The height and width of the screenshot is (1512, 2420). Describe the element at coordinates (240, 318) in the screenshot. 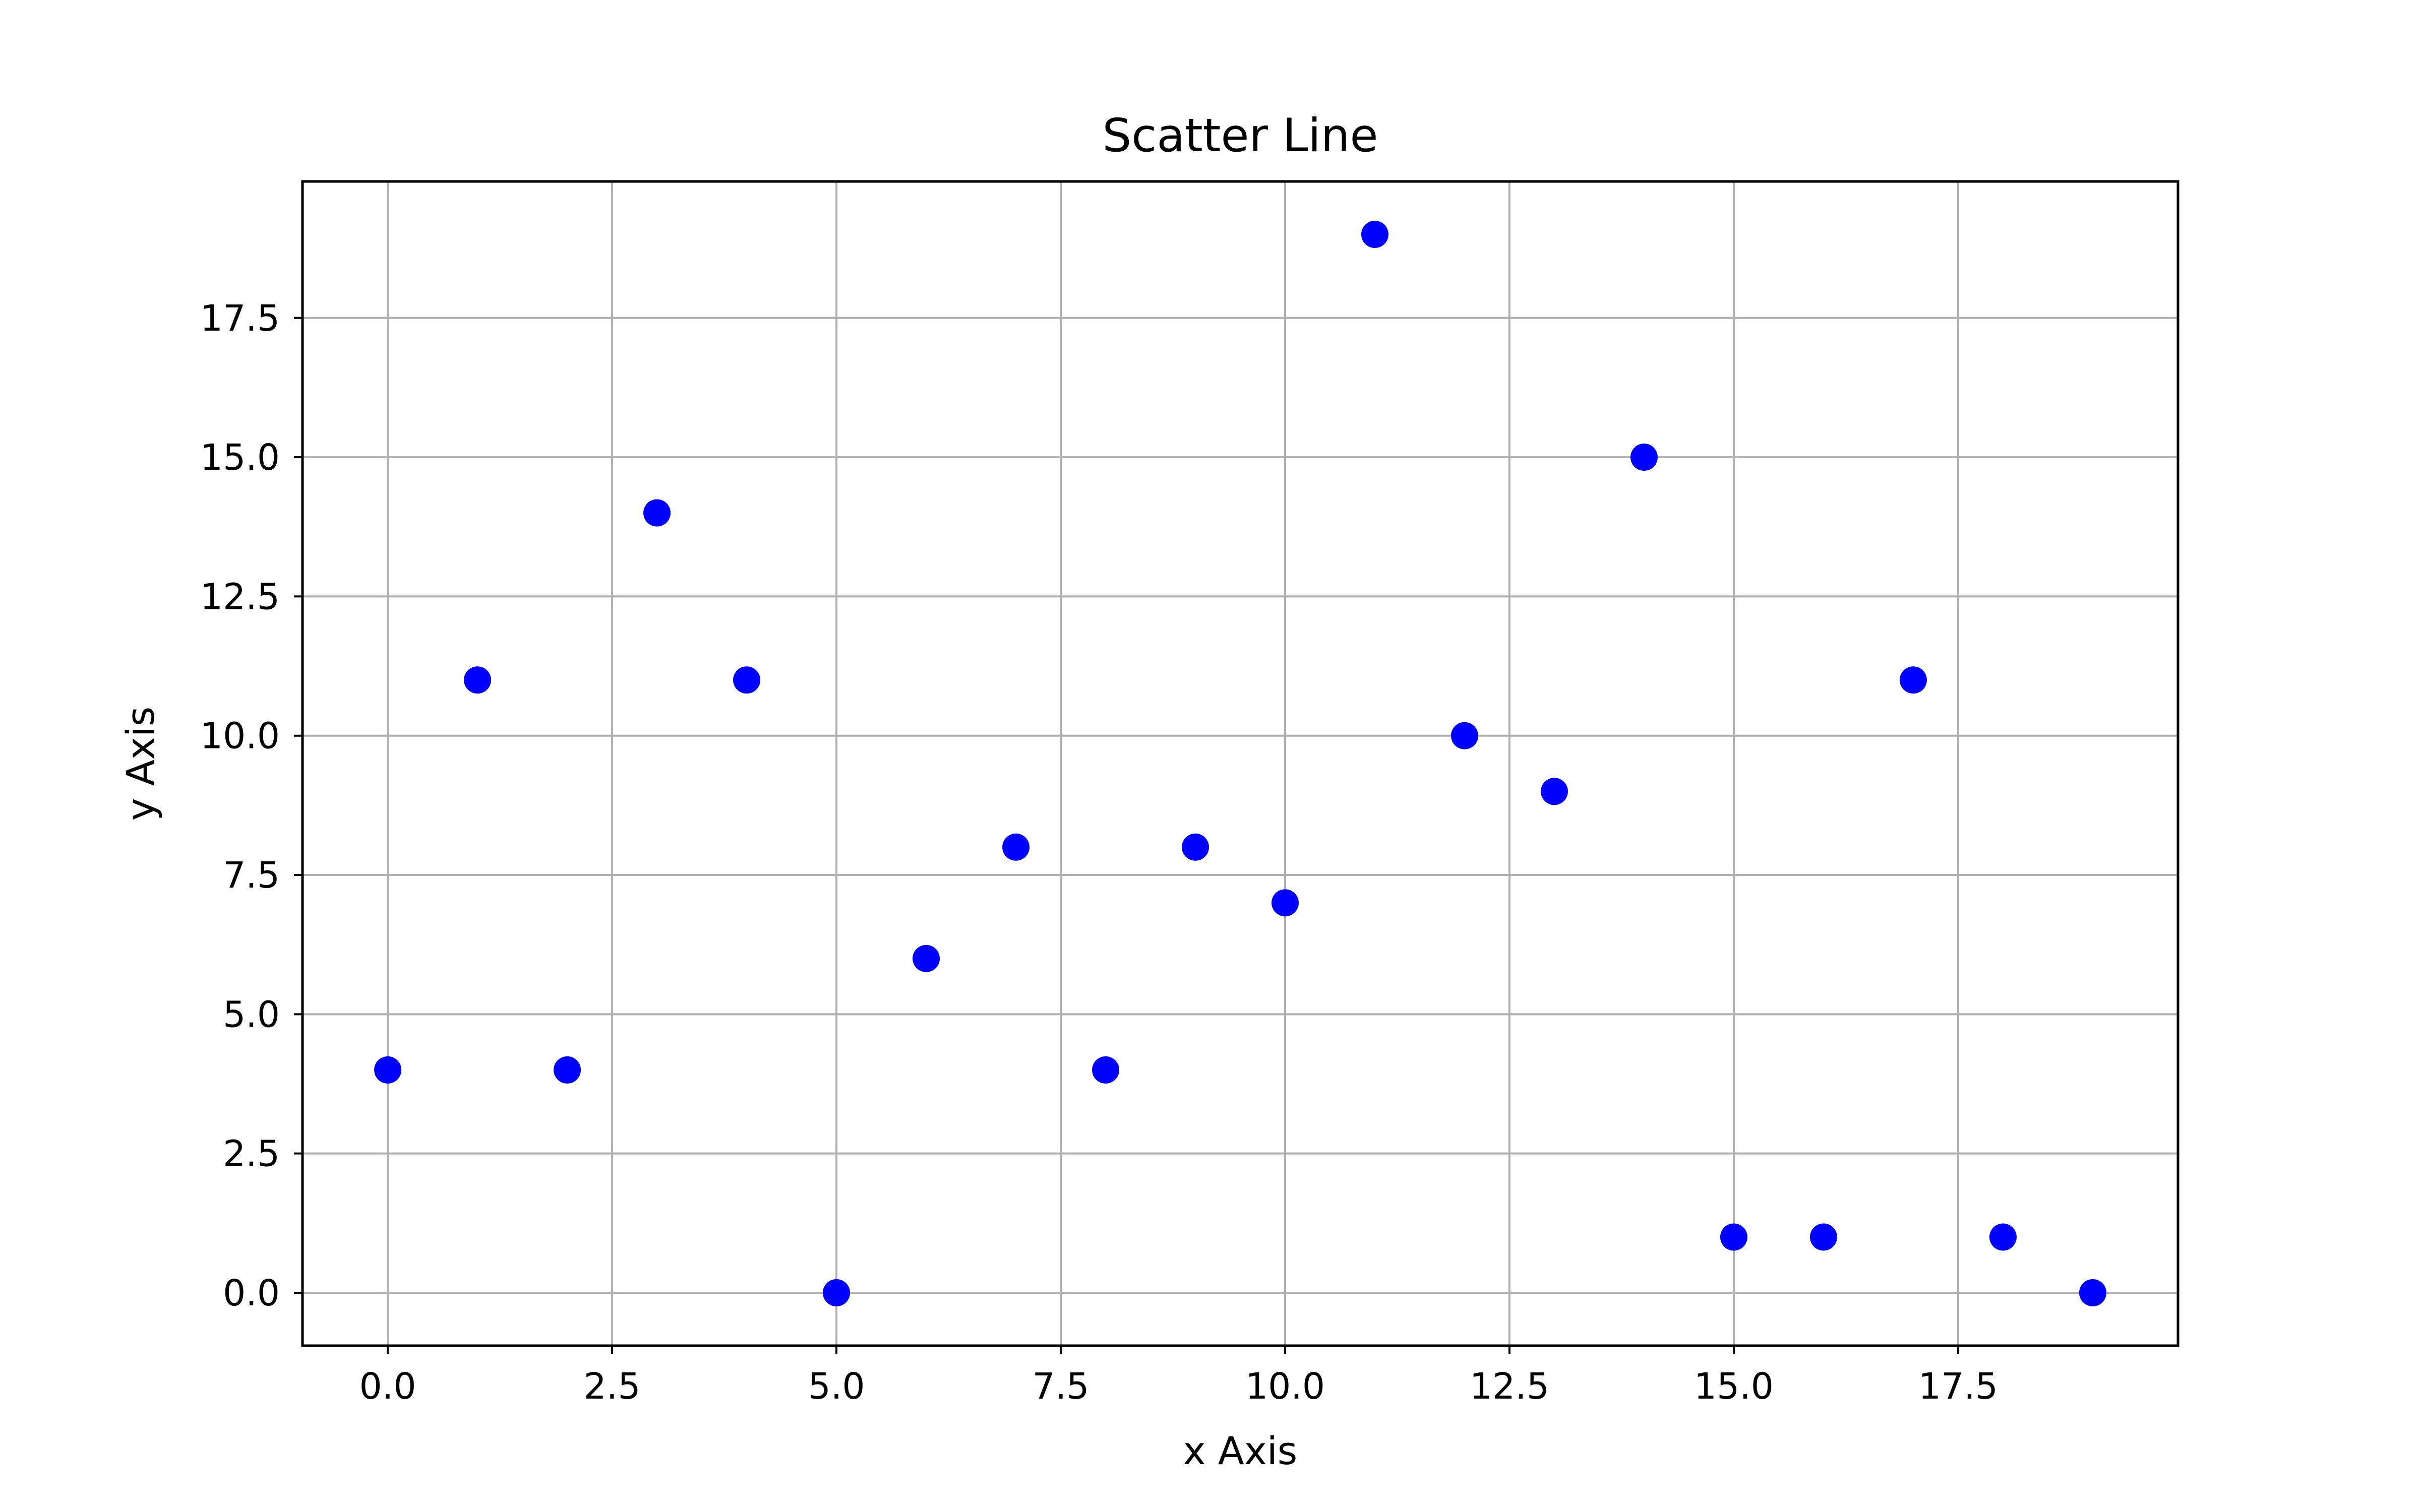

I see `y-tick-label: 17.5` at that location.